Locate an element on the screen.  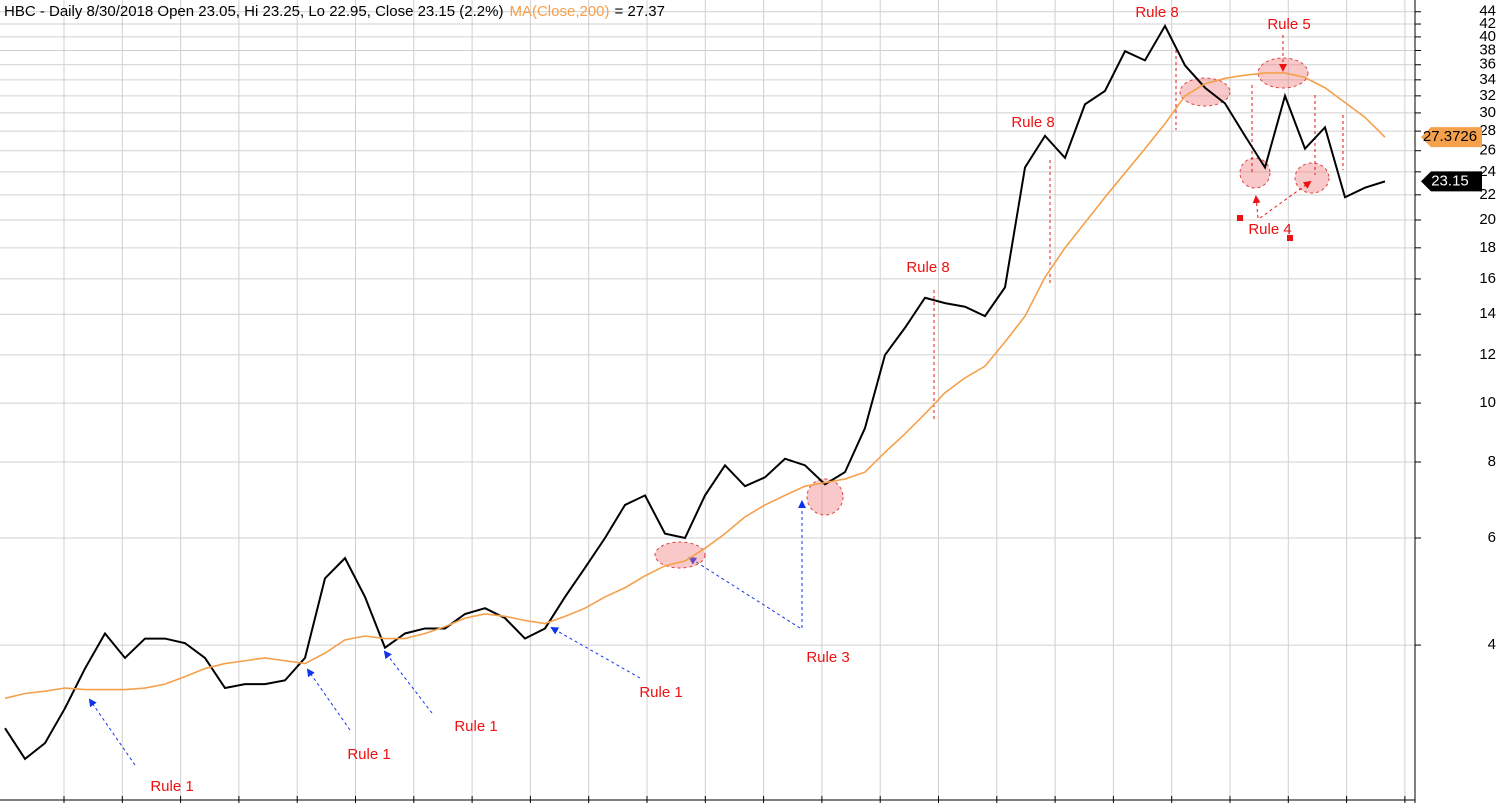
y-tick-label: 16 is located at coordinates (1487, 278).